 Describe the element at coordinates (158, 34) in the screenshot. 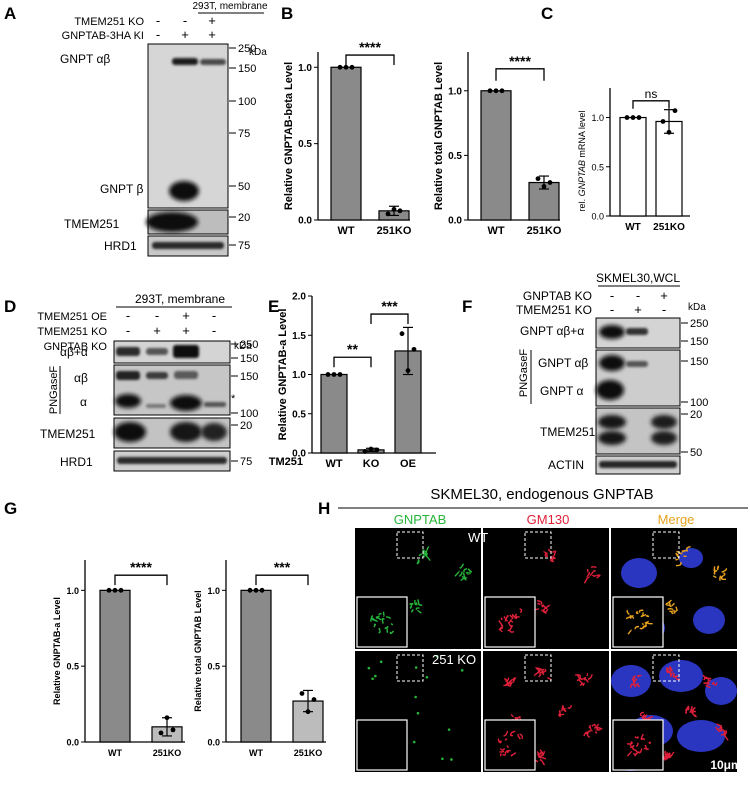

I see `a-marks-mark: -` at that location.